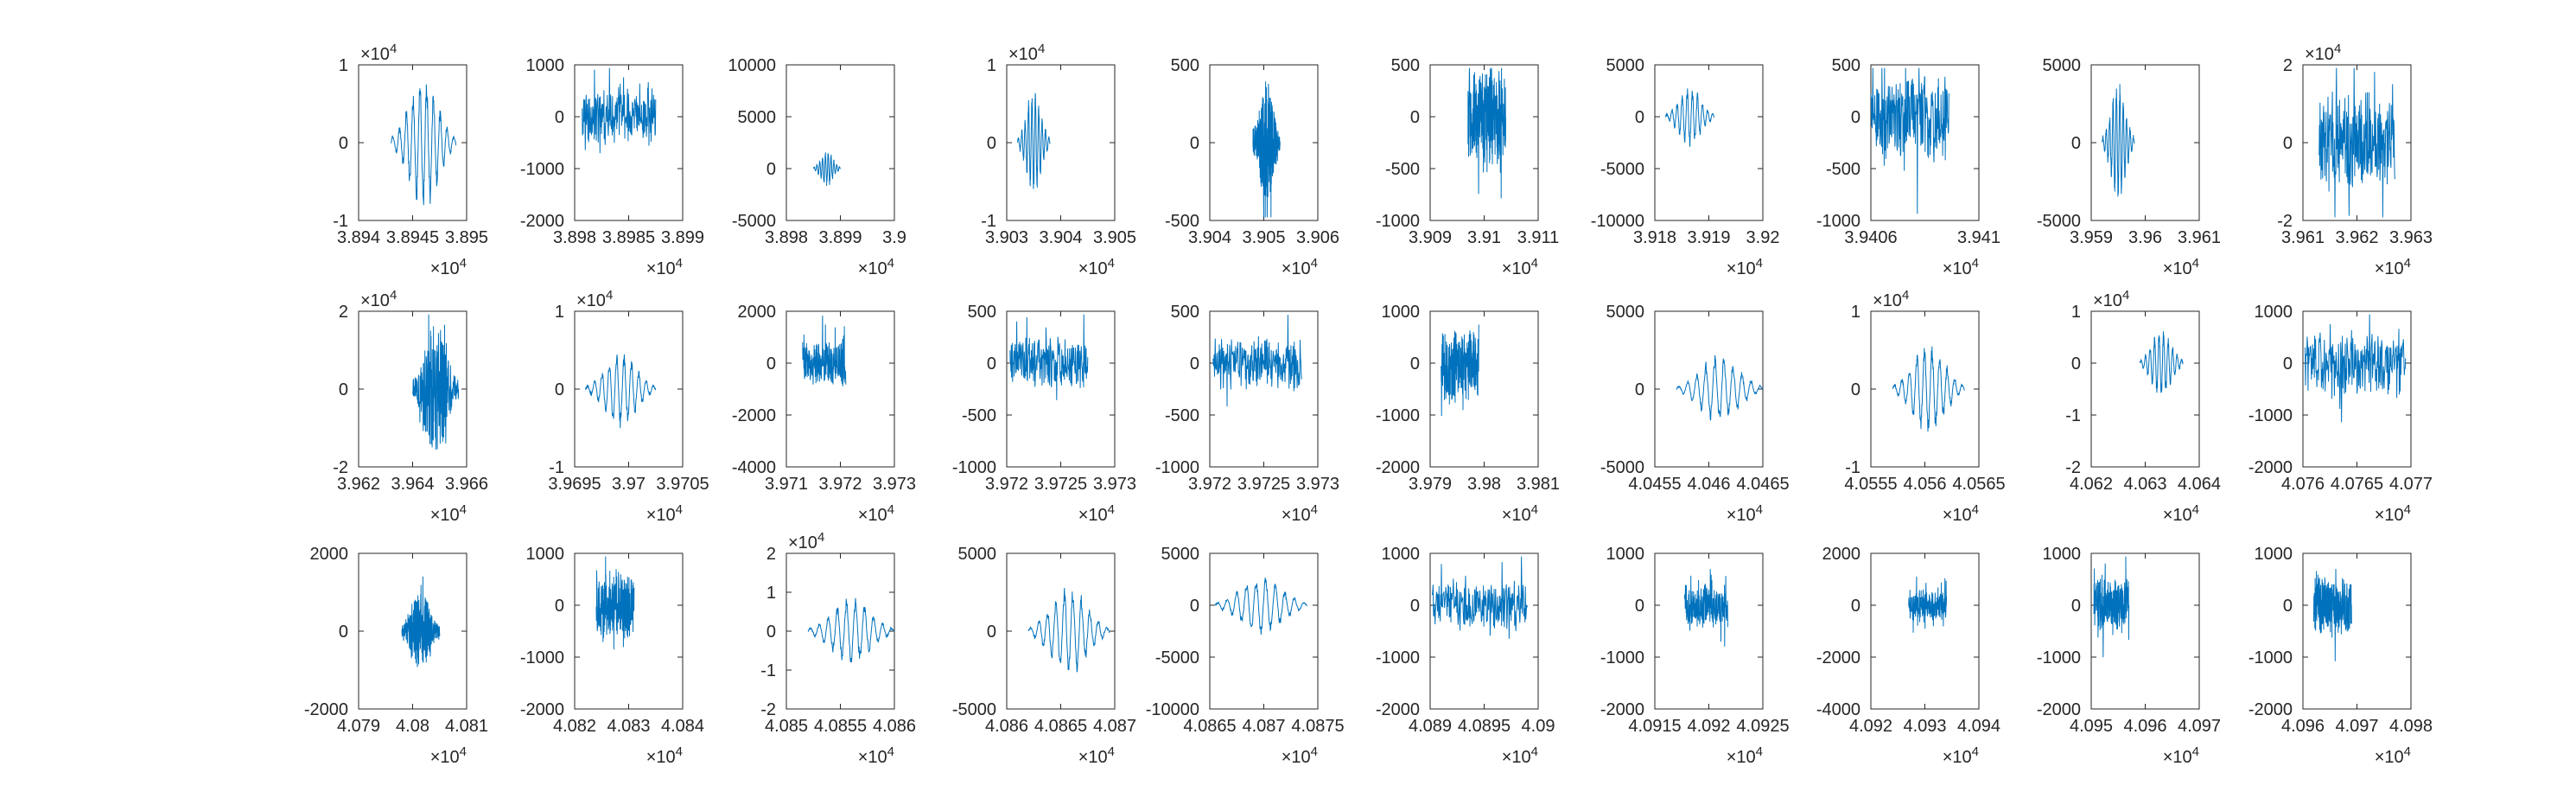 This screenshot has height=811, width=2576. I want to click on x-tick-label: 4.0915, so click(1654, 726).